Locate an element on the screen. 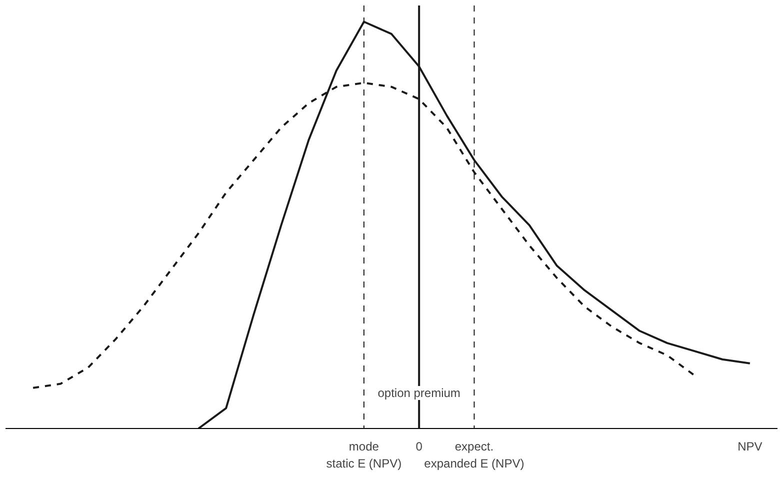 The height and width of the screenshot is (488, 782). x-tick-label: 0 is located at coordinates (419, 447).